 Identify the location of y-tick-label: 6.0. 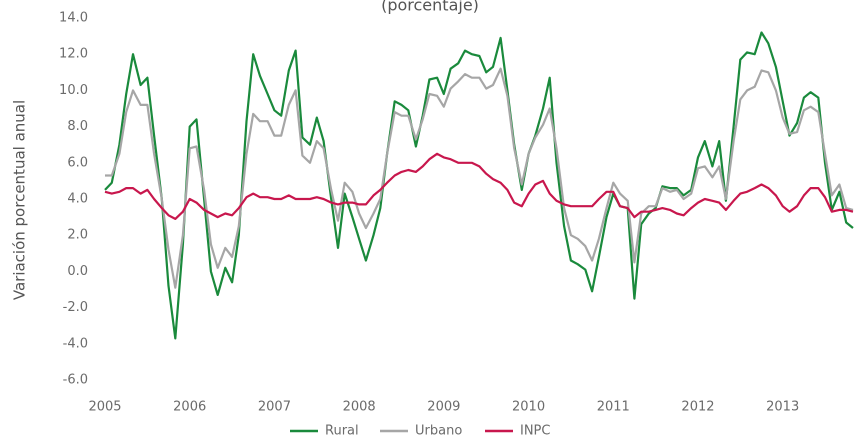
(77, 162).